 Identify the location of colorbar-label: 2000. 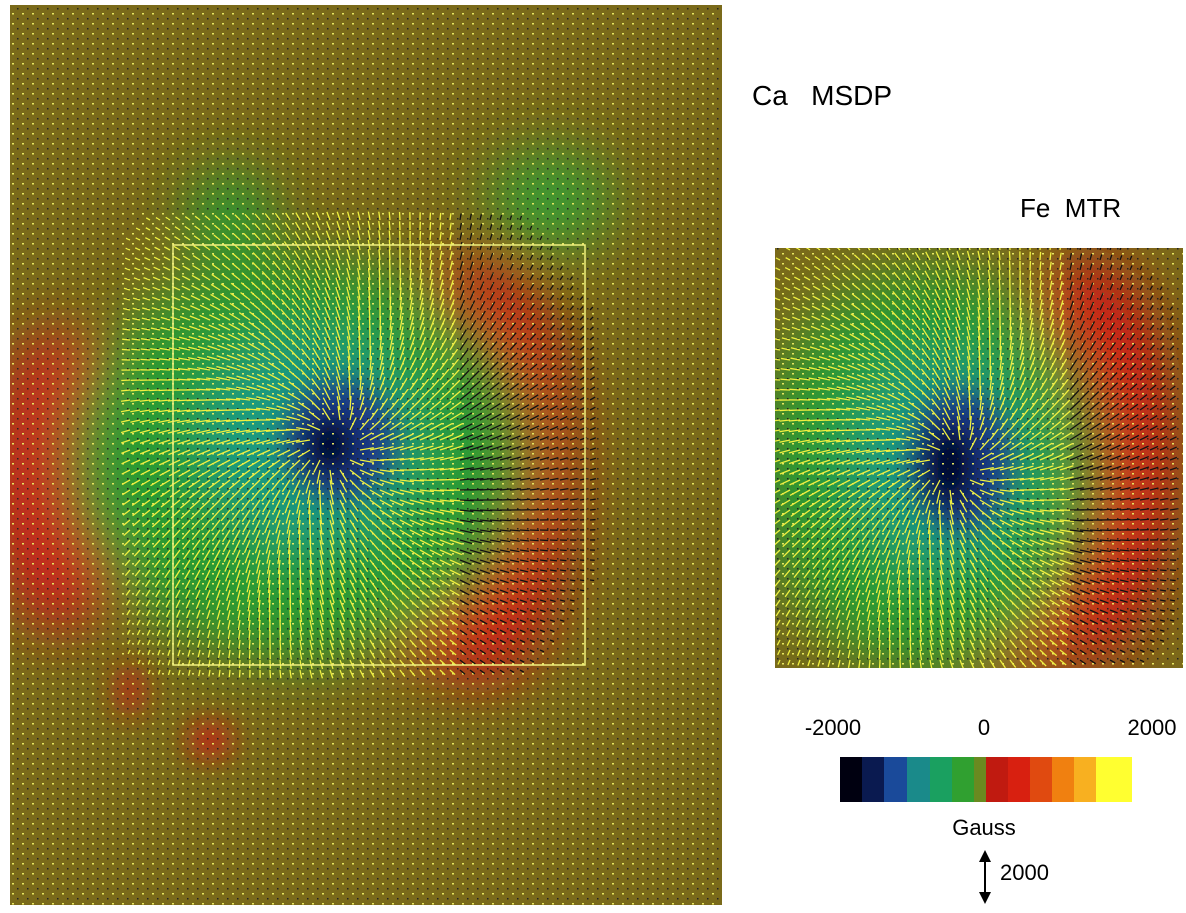
(1152, 727).